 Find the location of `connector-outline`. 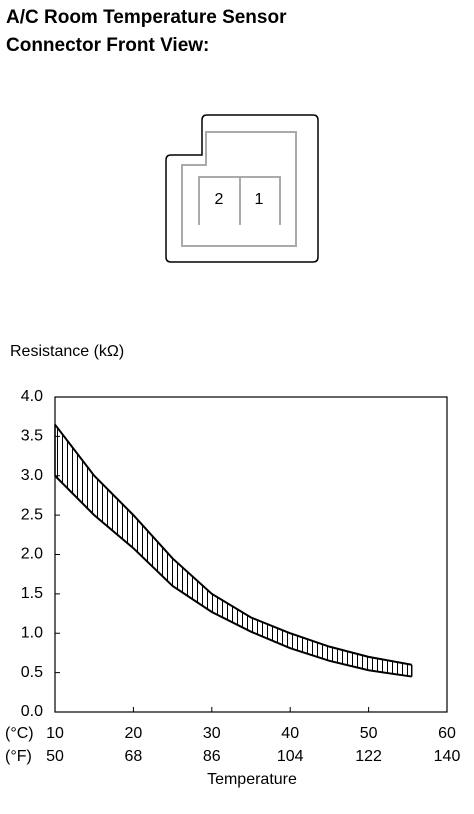

connector-outline is located at coordinates (242, 188).